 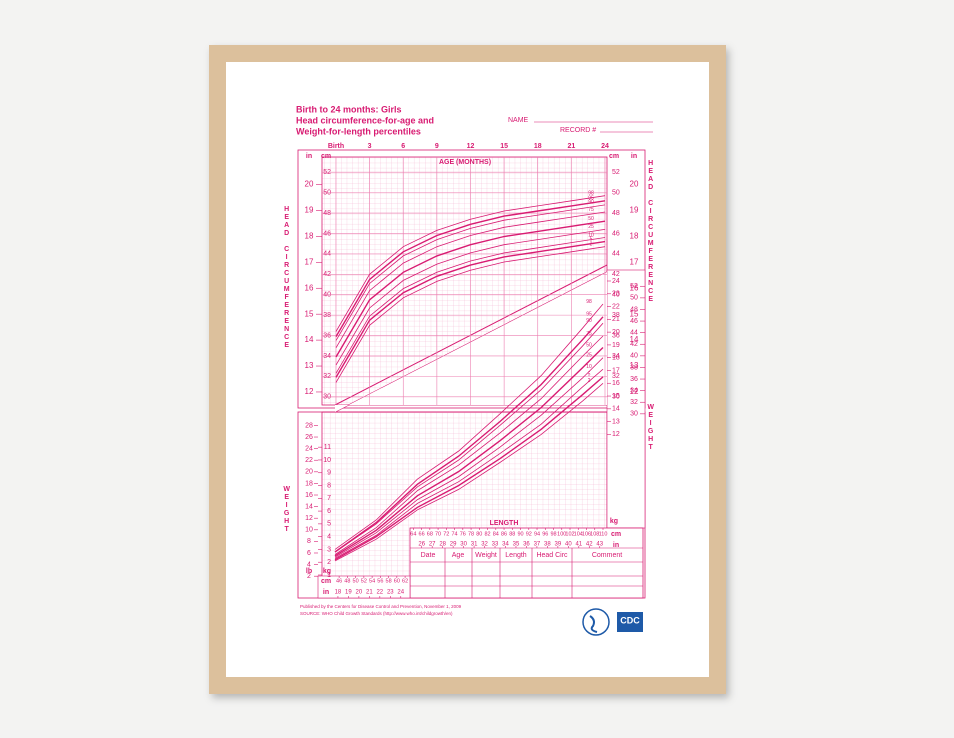 I want to click on table-header: Weight, so click(x=486, y=555).